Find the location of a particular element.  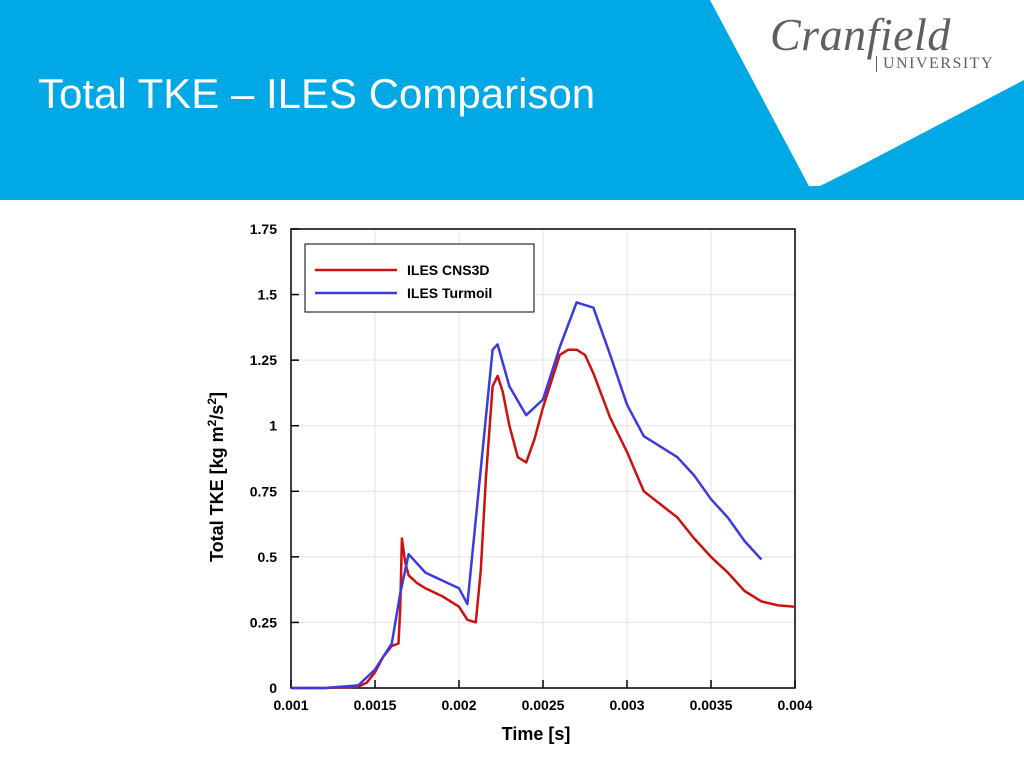

x-tick-label: 0.0025 is located at coordinates (543, 705).